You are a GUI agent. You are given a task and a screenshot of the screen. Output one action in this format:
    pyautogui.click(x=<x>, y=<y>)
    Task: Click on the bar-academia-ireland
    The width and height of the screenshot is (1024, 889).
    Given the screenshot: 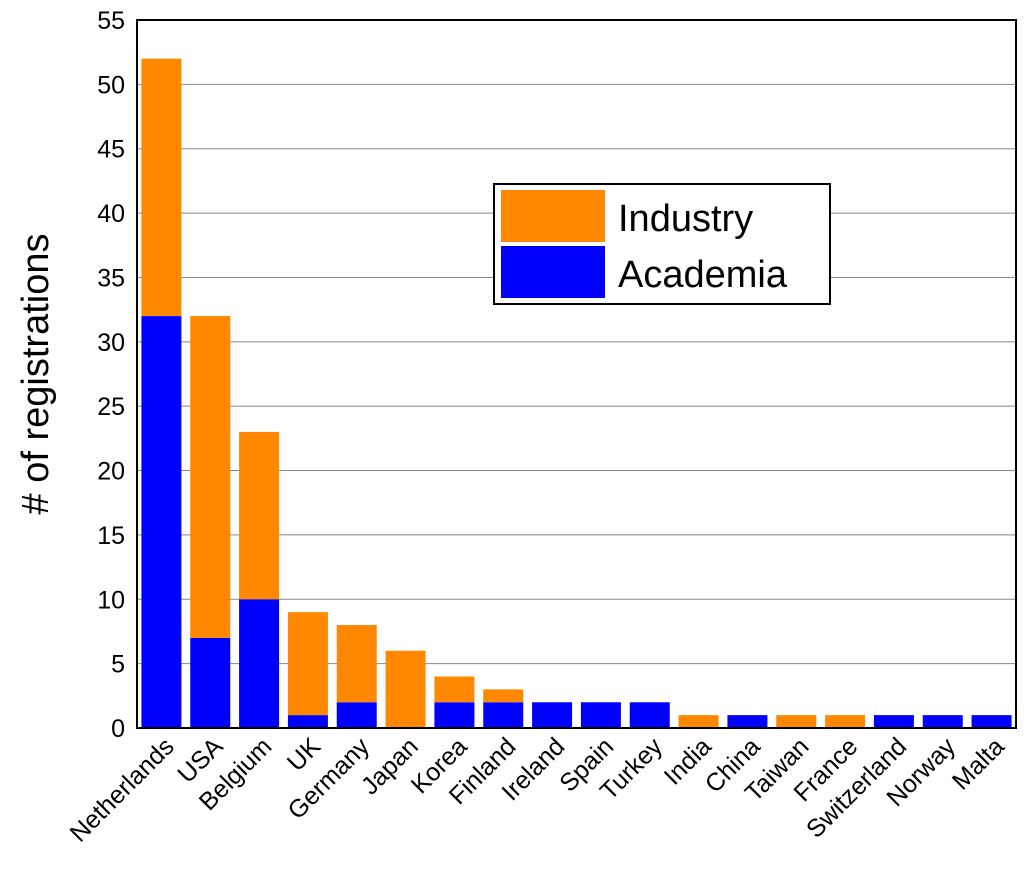 What is the action you would take?
    pyautogui.click(x=552, y=715)
    